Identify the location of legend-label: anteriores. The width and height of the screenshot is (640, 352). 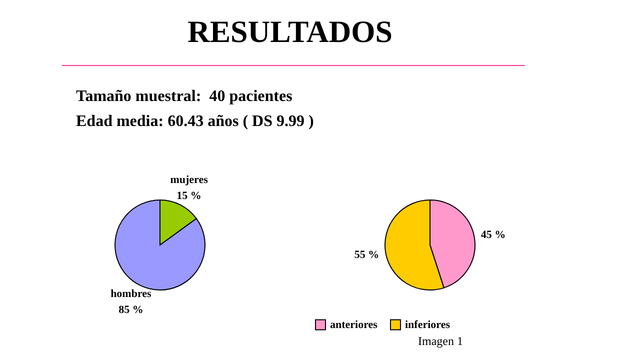
(354, 324).